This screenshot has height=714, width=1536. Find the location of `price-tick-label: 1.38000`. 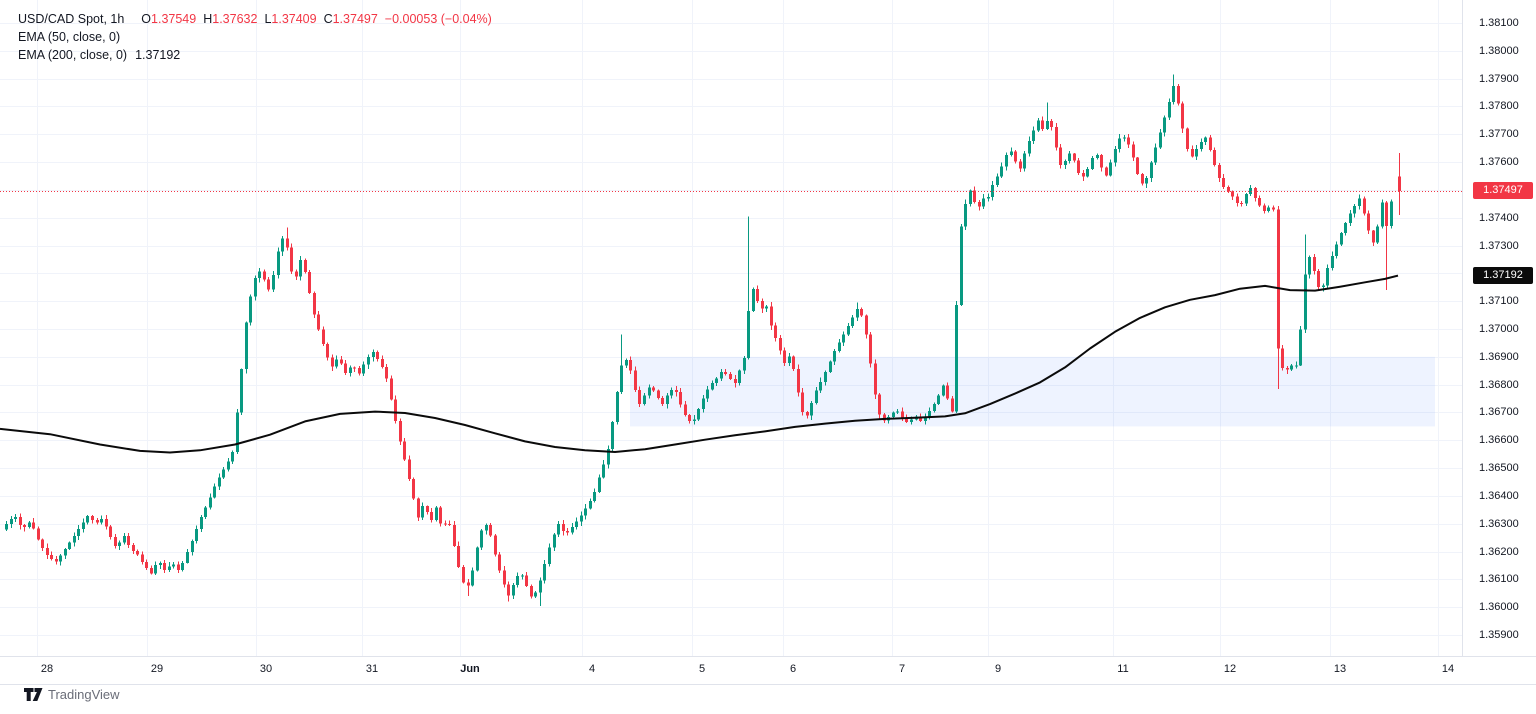

price-tick-label: 1.38000 is located at coordinates (1499, 50).